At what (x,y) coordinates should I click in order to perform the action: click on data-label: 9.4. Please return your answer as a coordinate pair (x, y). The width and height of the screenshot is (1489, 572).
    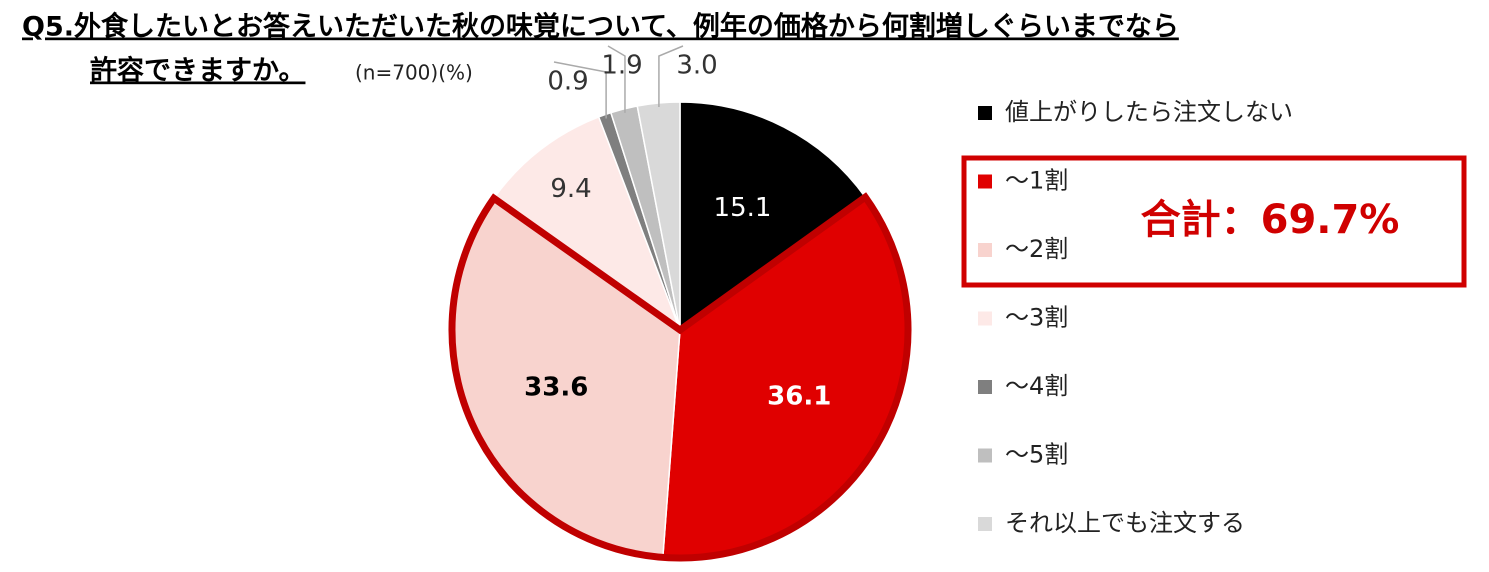
    Looking at the image, I should click on (570, 189).